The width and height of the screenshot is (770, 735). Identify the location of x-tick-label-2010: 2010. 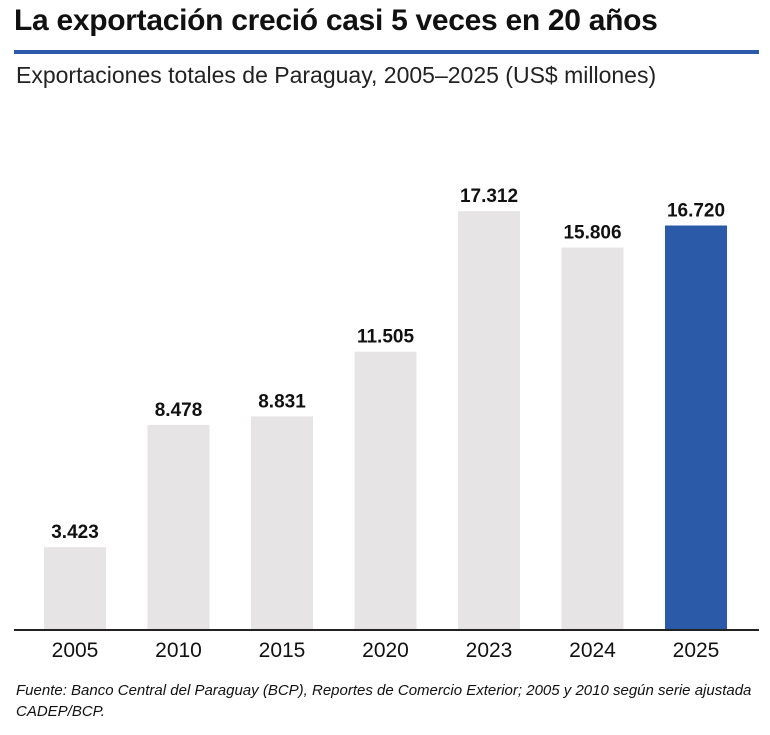
(178, 650).